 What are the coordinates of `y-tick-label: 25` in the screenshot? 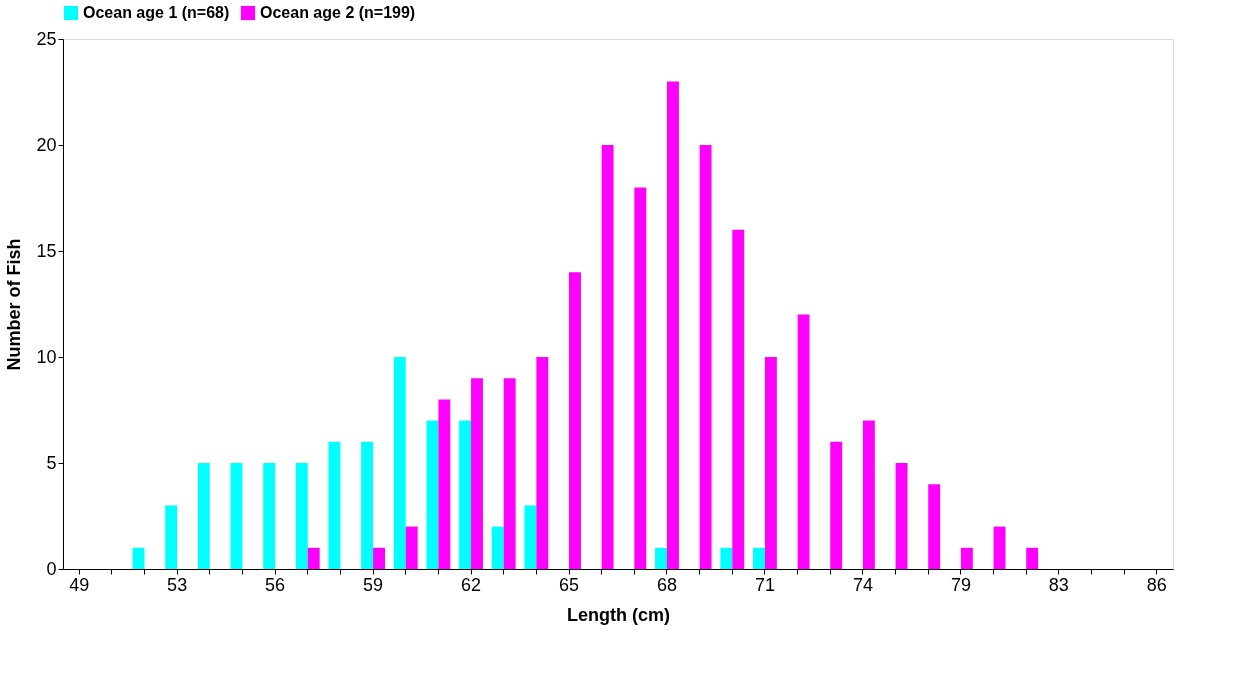 It's located at (46, 38).